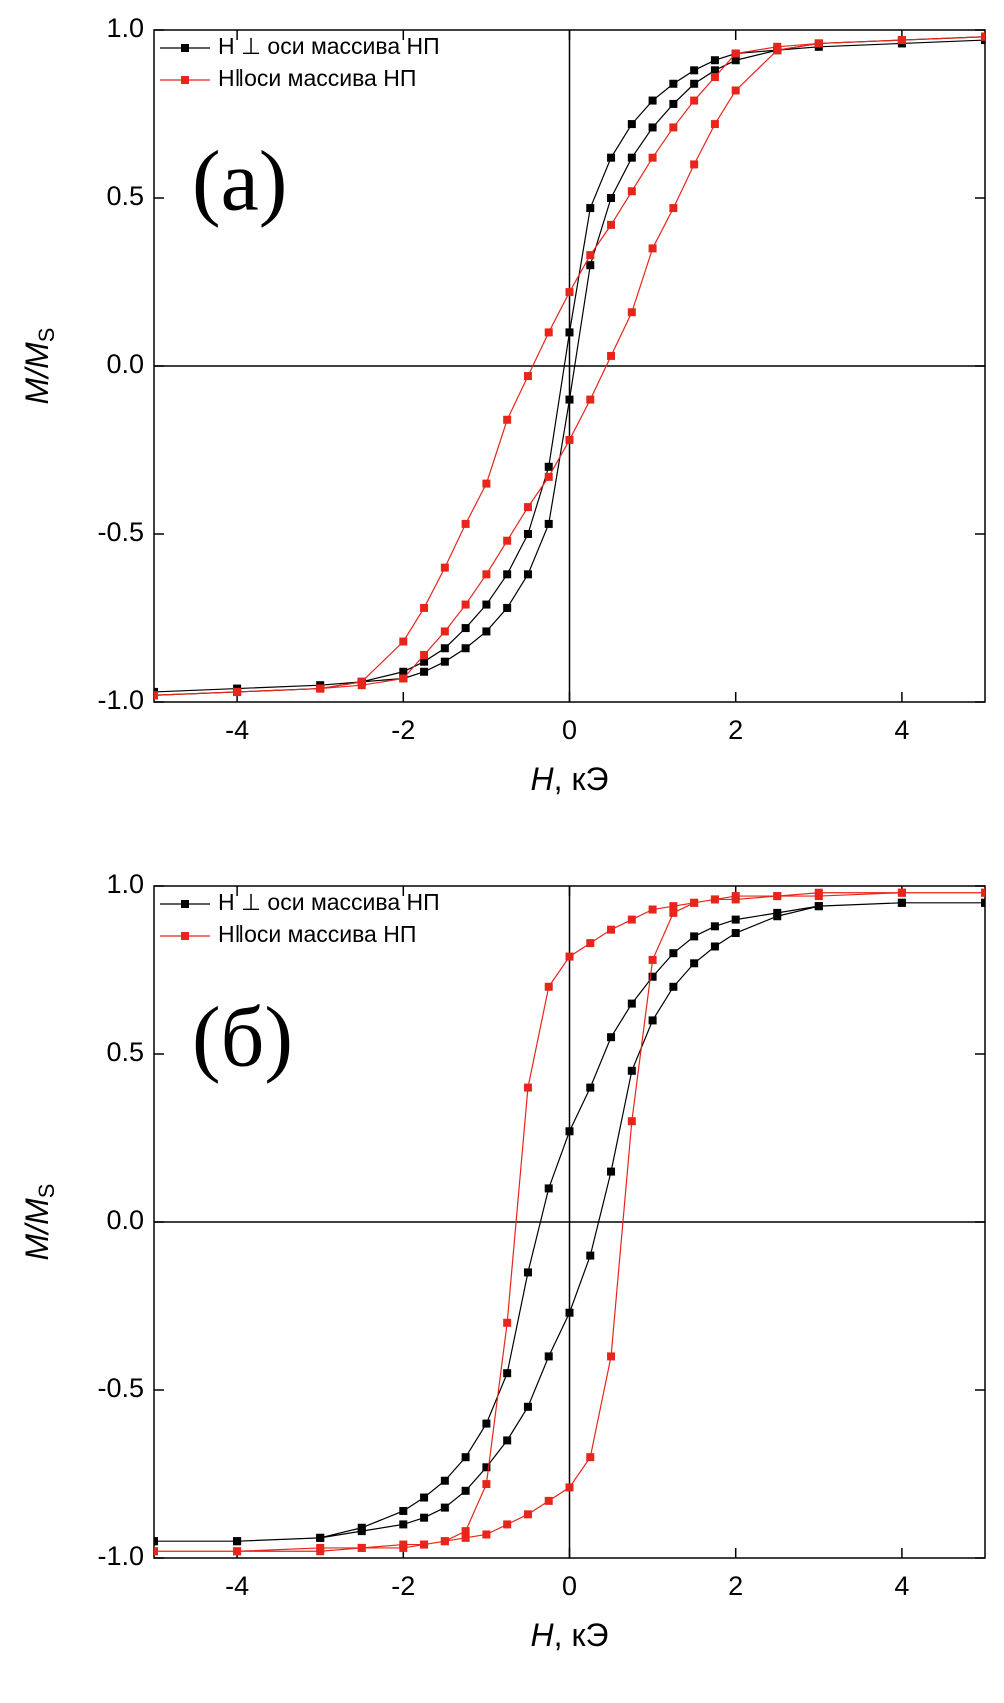 The width and height of the screenshot is (1004, 1703). Describe the element at coordinates (543, 1635) in the screenshot. I see `x-axis-label-symbol: H` at that location.